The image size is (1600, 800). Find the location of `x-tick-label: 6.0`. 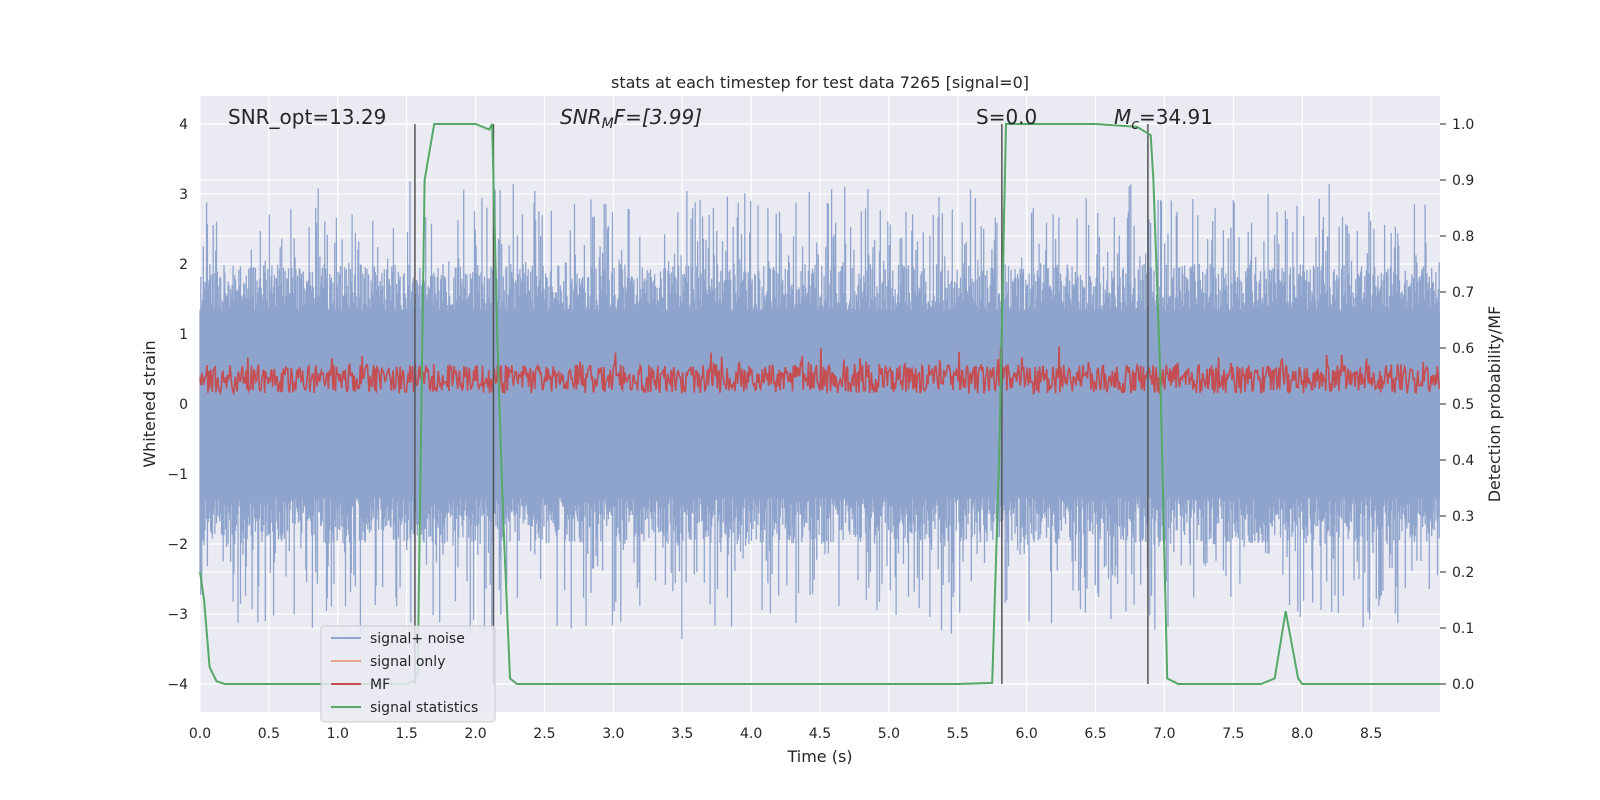

x-tick-label: 6.0 is located at coordinates (1027, 734).